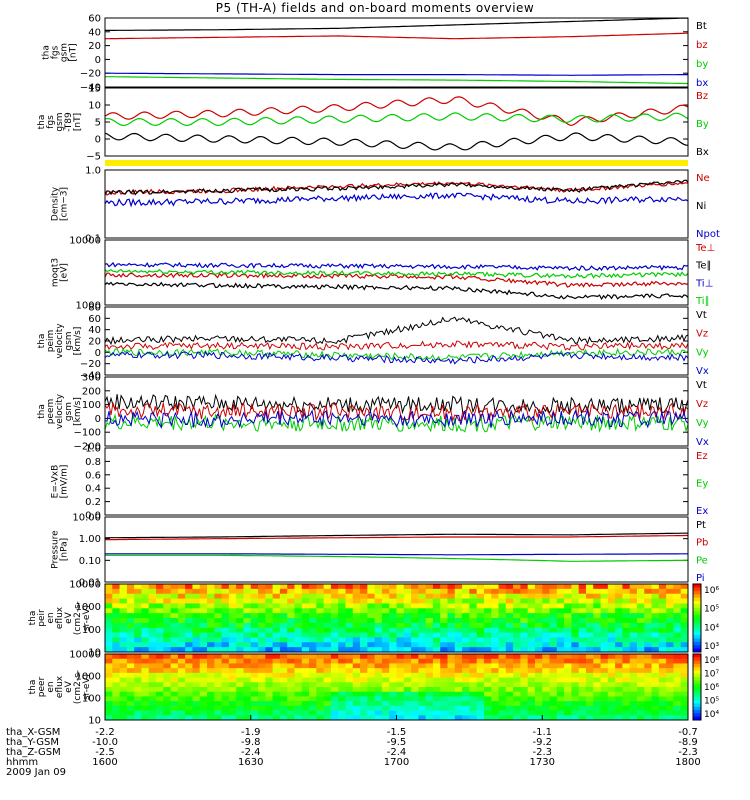 The height and width of the screenshot is (800, 750). Describe the element at coordinates (697, 643) in the screenshot. I see `panel-9-colorbar-cell` at that location.